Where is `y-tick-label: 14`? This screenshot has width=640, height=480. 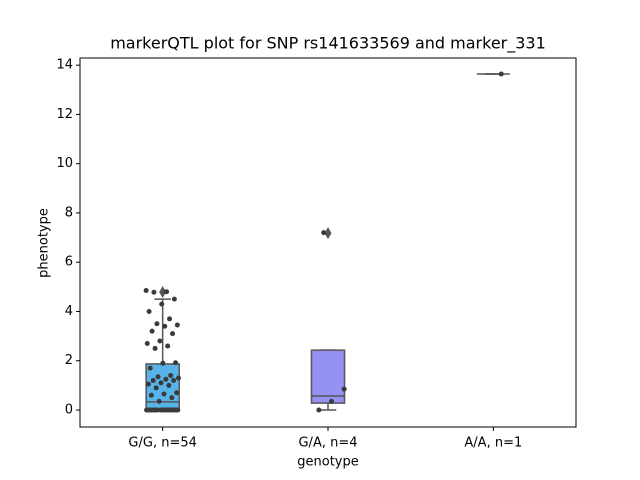
y-tick-label: 14 is located at coordinates (64, 65).